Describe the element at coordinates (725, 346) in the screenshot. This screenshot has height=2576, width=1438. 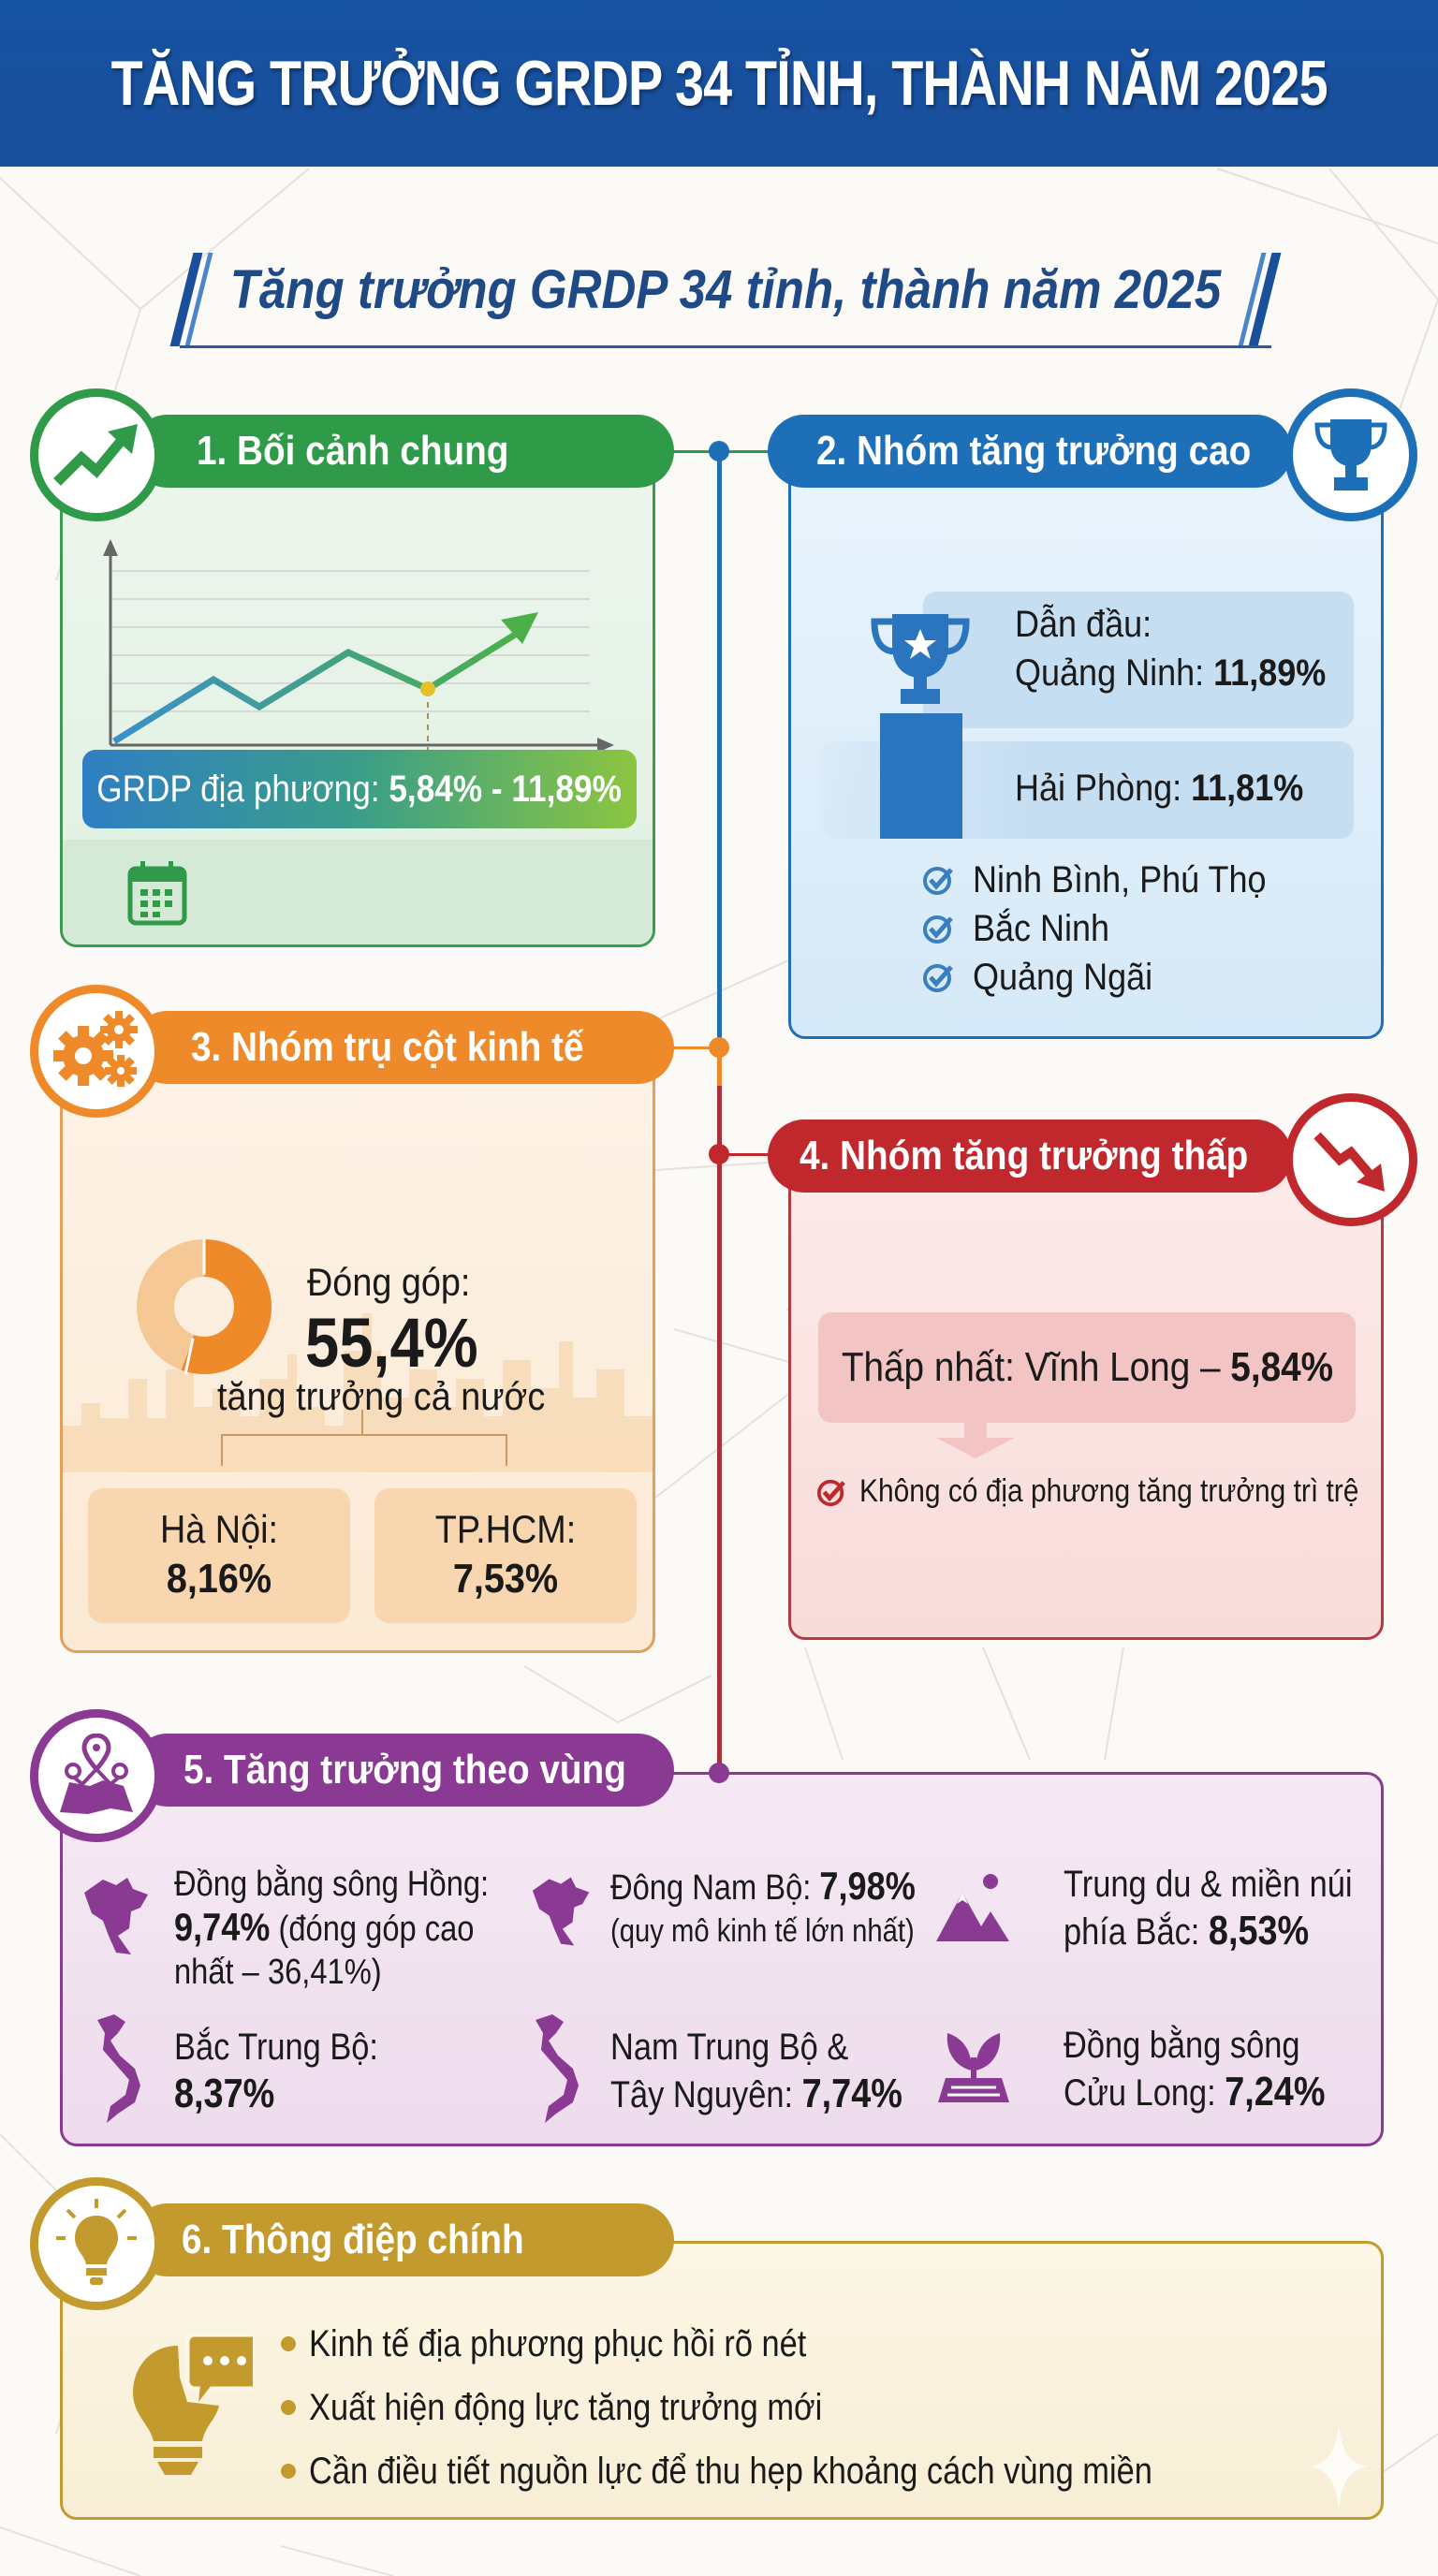
I see `subtitle-underline` at that location.